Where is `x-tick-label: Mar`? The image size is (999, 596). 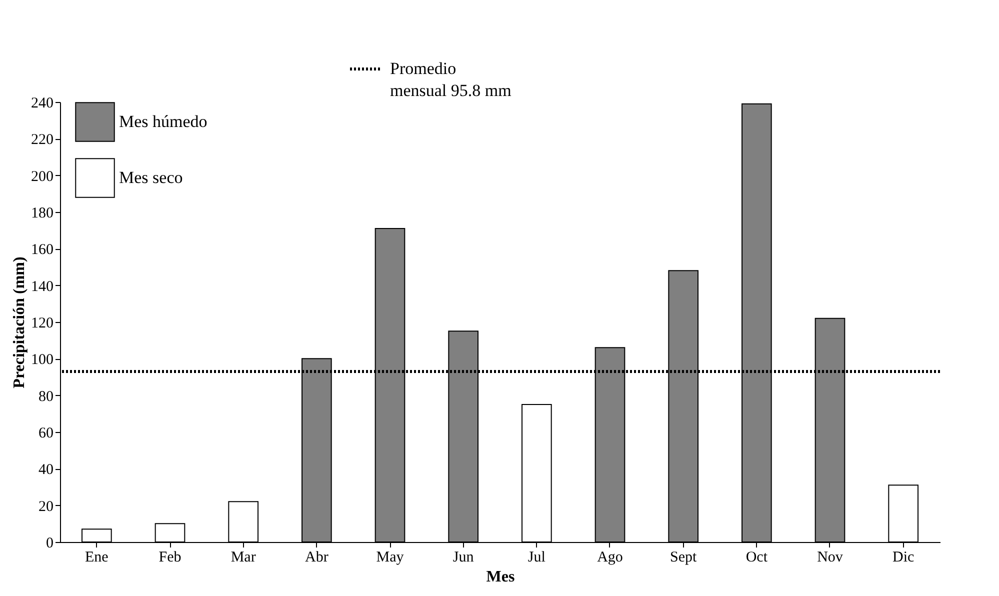
x-tick-label: Mar is located at coordinates (243, 558).